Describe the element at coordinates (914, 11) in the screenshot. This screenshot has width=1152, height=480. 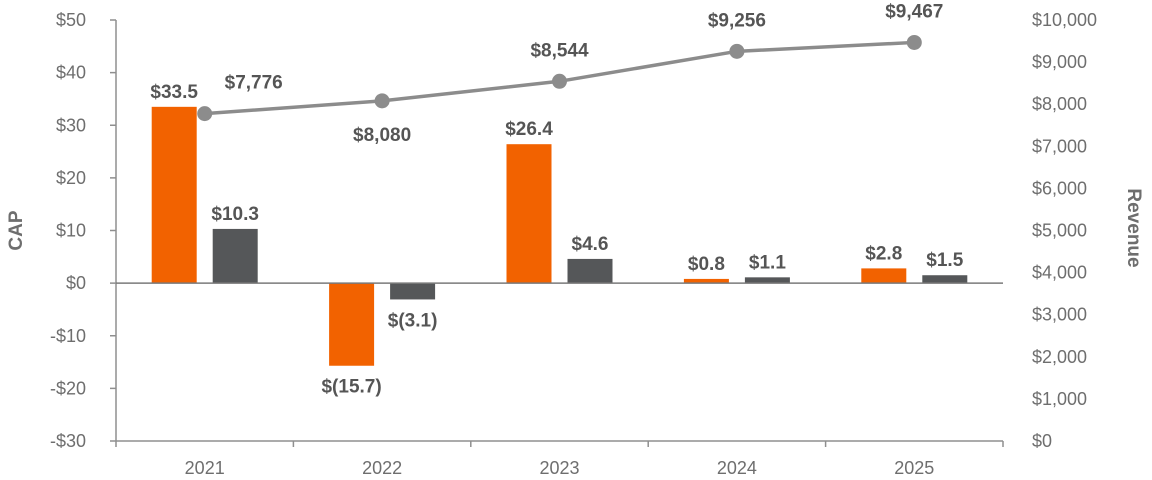
I see `revenue-data-label: $9,467` at that location.